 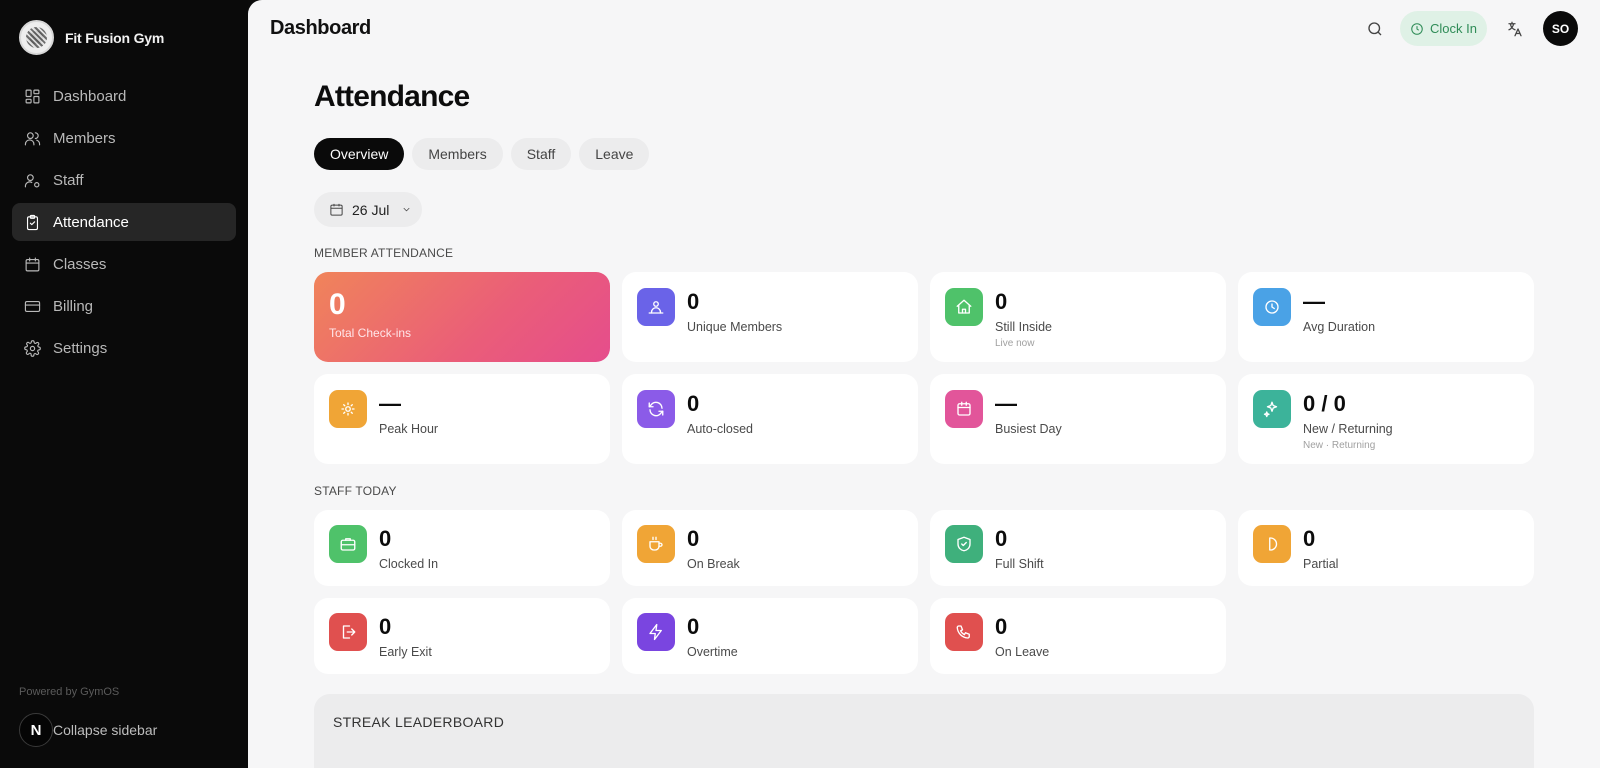 What do you see at coordinates (368, 209) in the screenshot?
I see `date-picker: 26 Jul` at bounding box center [368, 209].